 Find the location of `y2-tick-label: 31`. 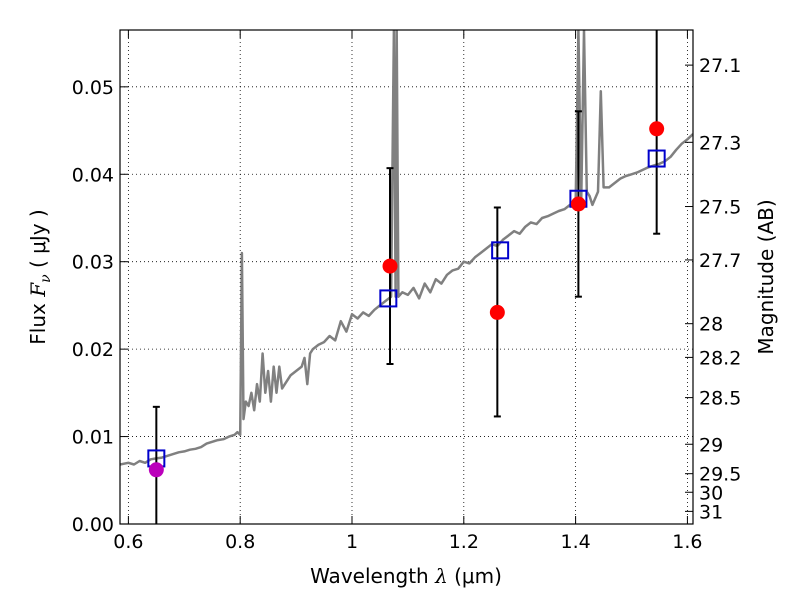

y2-tick-label: 31 is located at coordinates (711, 512).